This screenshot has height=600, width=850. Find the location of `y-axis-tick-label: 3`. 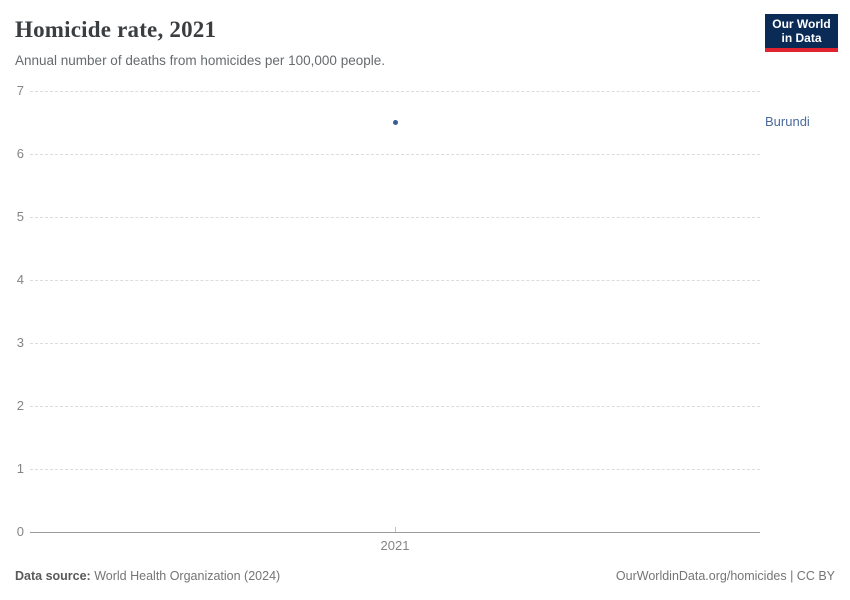

y-axis-tick-label: 3 is located at coordinates (20, 342).